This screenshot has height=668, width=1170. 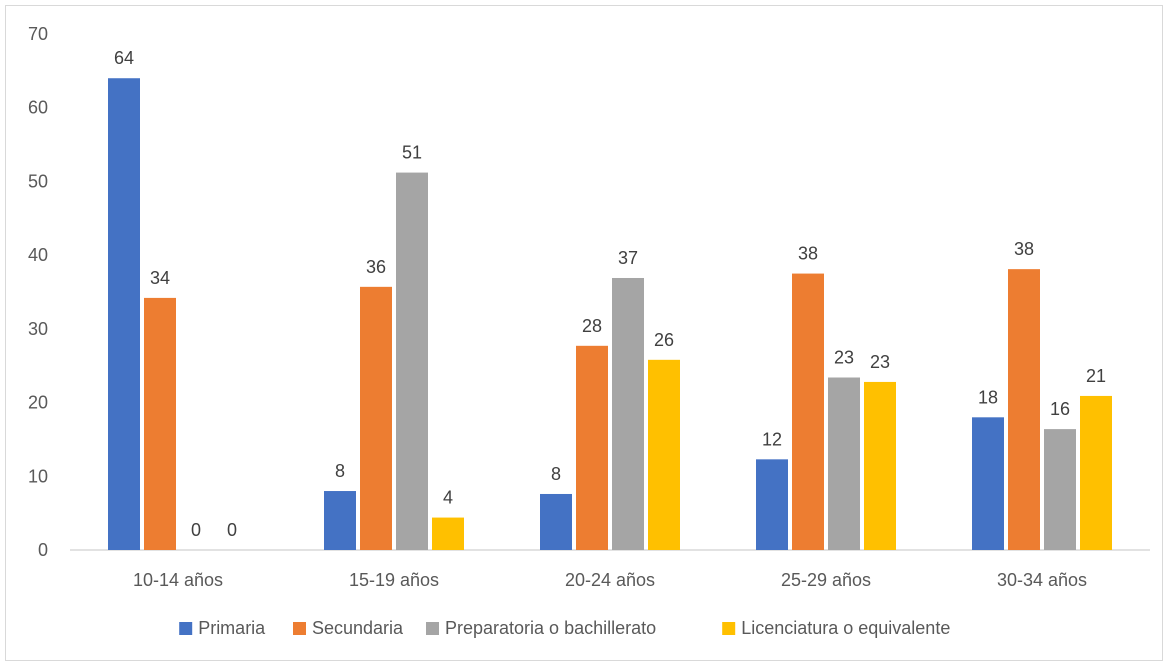 What do you see at coordinates (394, 580) in the screenshot?
I see `x-tick-label: 15-19 años` at bounding box center [394, 580].